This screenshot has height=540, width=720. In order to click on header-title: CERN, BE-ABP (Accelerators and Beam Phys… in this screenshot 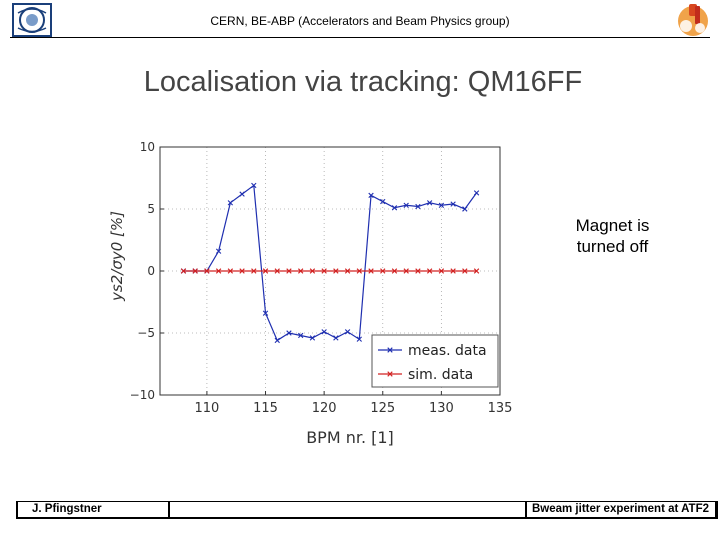, I will do `click(360, 21)`.